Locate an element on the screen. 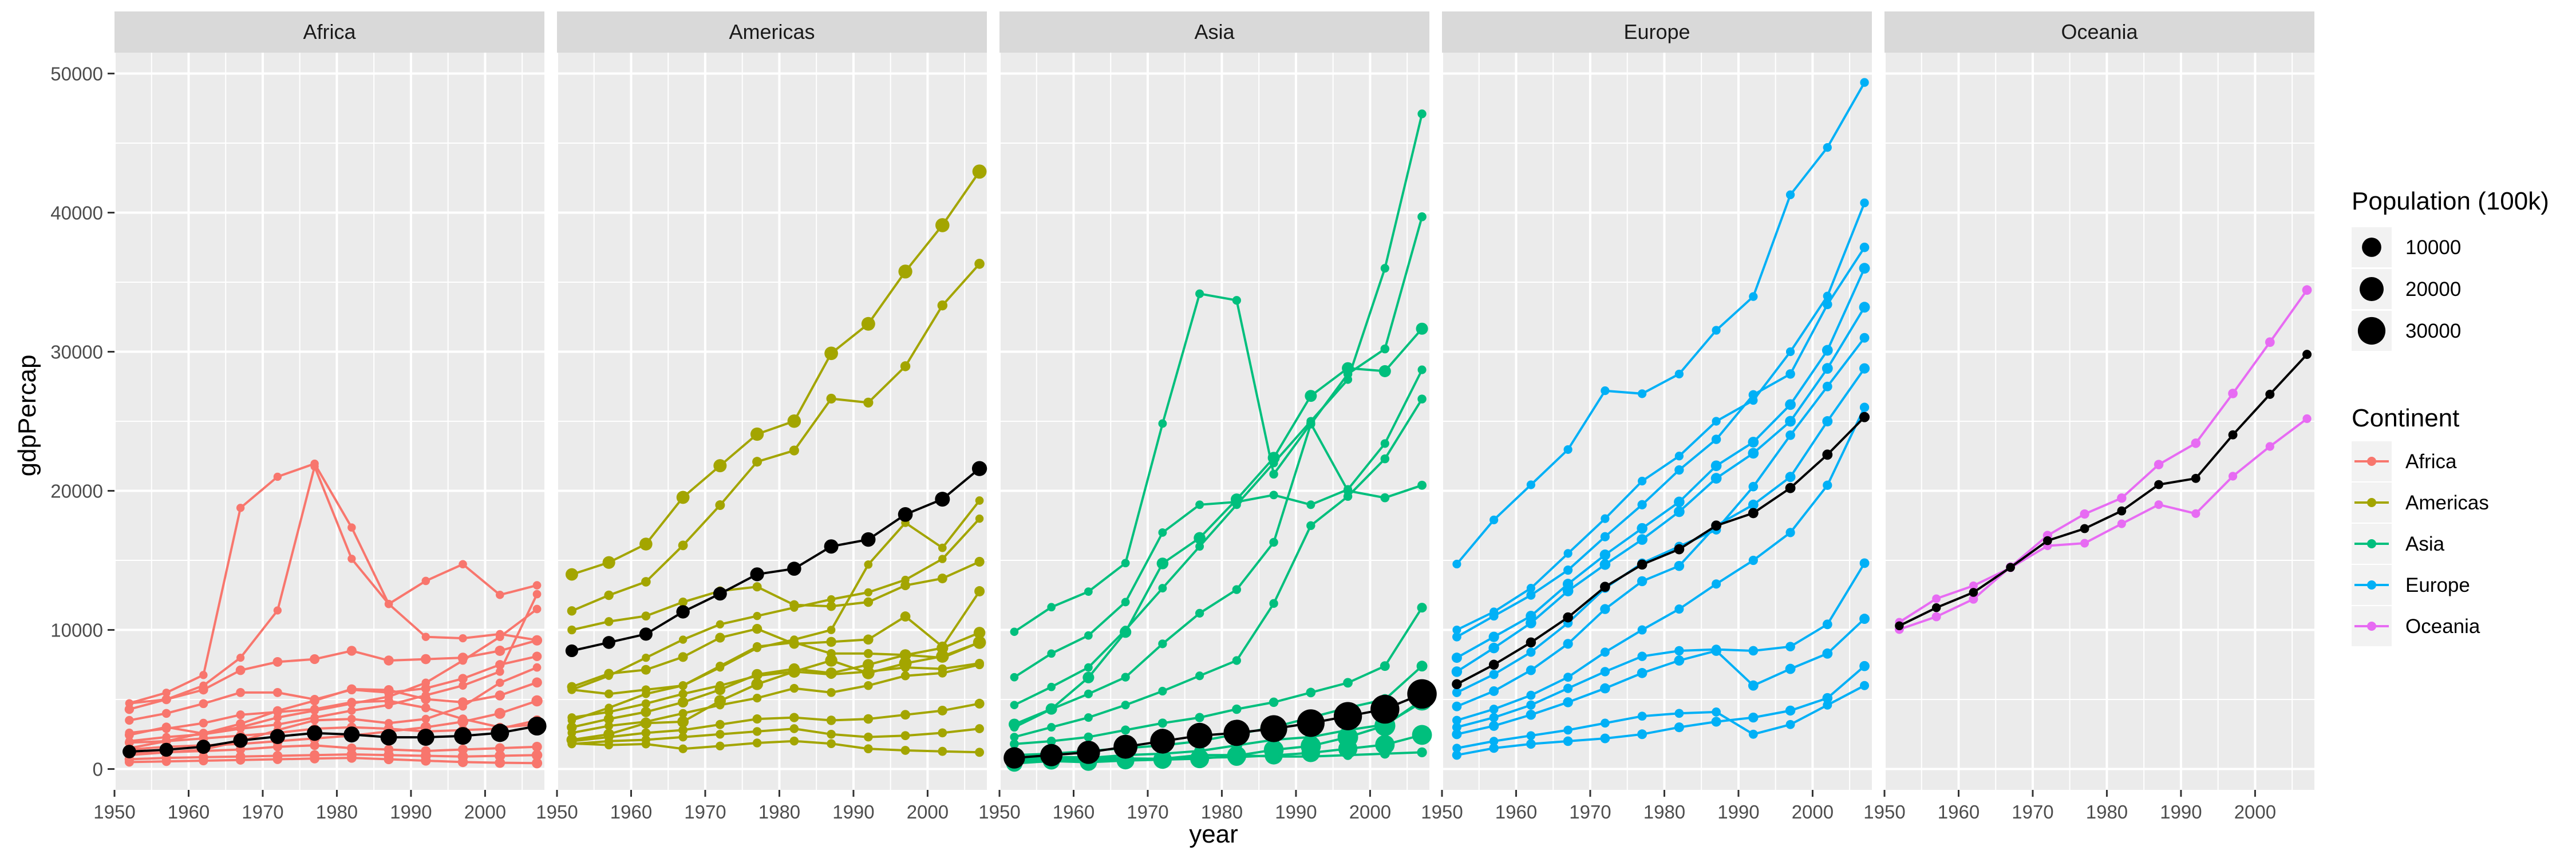  size-legend-label: 20000 is located at coordinates (2433, 289).